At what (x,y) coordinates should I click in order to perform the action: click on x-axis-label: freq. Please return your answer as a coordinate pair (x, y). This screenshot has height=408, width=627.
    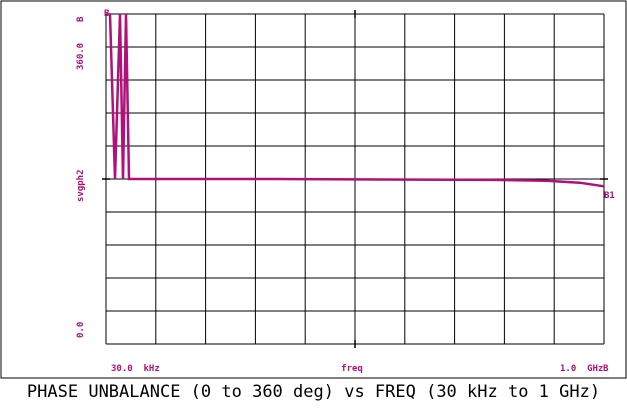
    Looking at the image, I should click on (352, 369).